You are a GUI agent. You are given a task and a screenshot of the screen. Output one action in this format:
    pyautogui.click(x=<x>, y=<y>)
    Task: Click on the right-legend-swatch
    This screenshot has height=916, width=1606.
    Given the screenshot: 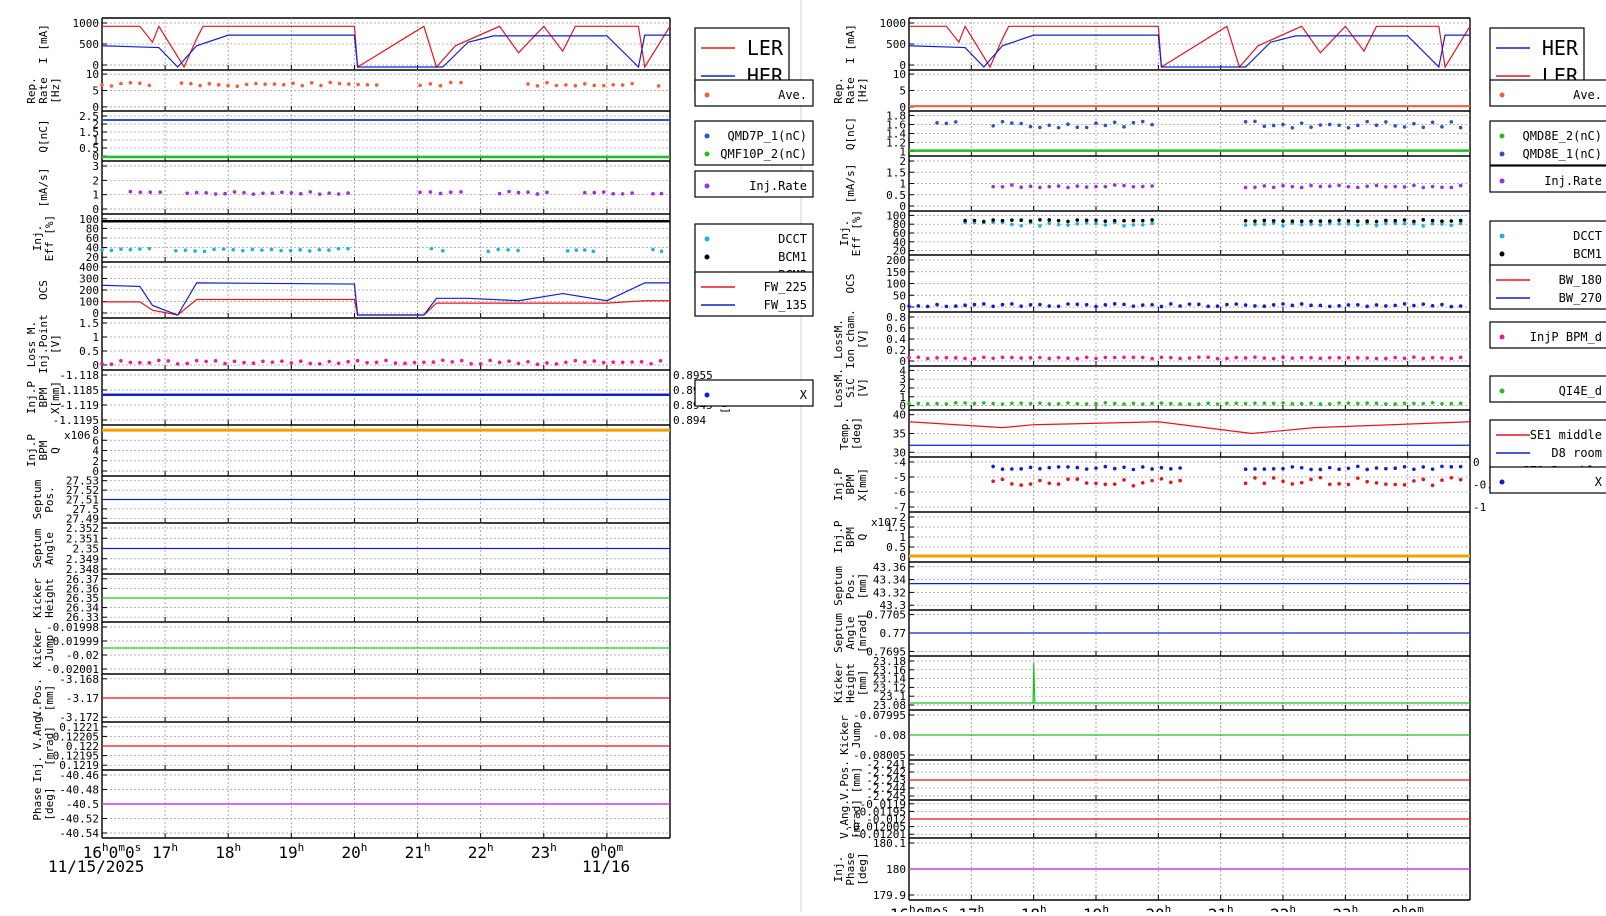 What is the action you would take?
    pyautogui.click(x=1502, y=136)
    